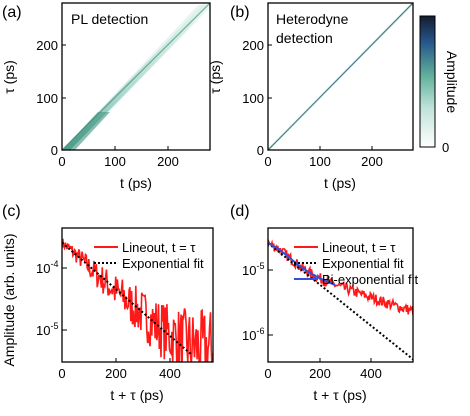 The height and width of the screenshot is (416, 470). Describe the element at coordinates (116, 373) in the screenshot. I see `xtick-c-200: 200` at that location.